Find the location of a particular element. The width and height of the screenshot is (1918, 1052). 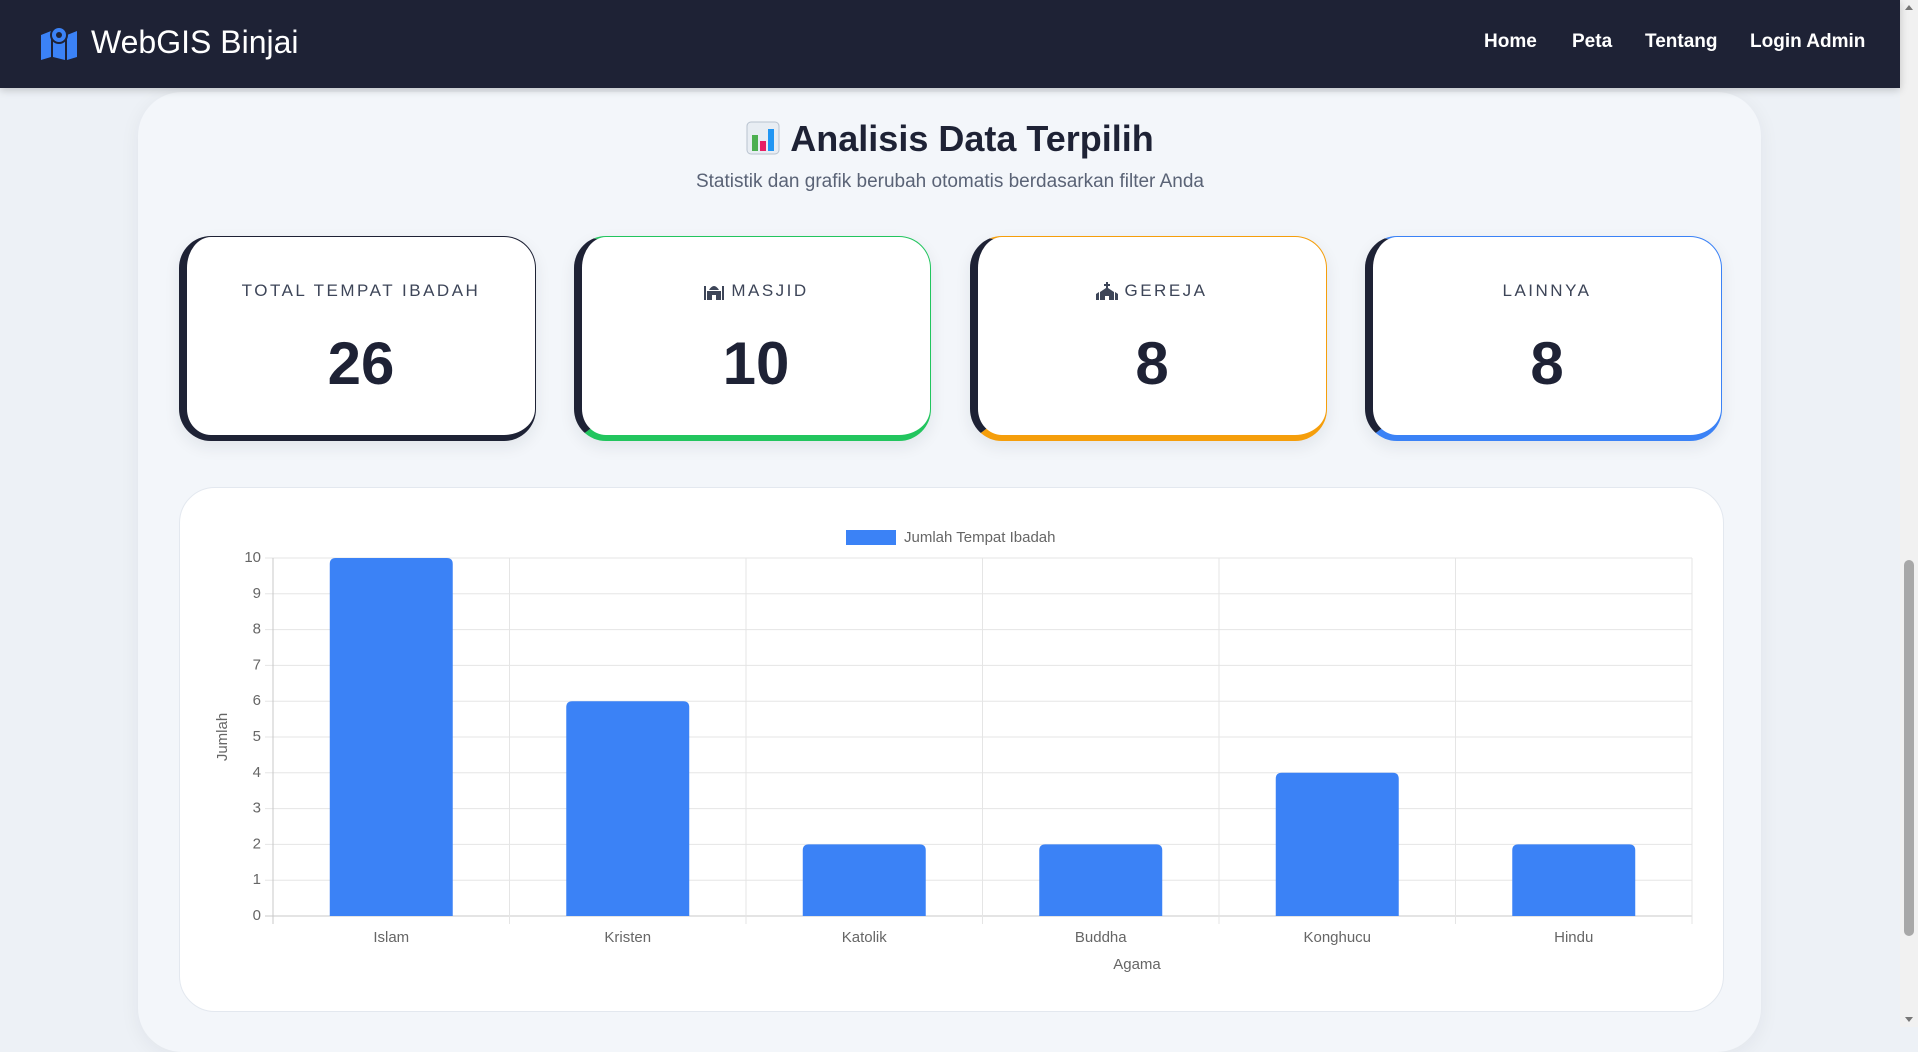

stat-value: 26 is located at coordinates (361, 363).